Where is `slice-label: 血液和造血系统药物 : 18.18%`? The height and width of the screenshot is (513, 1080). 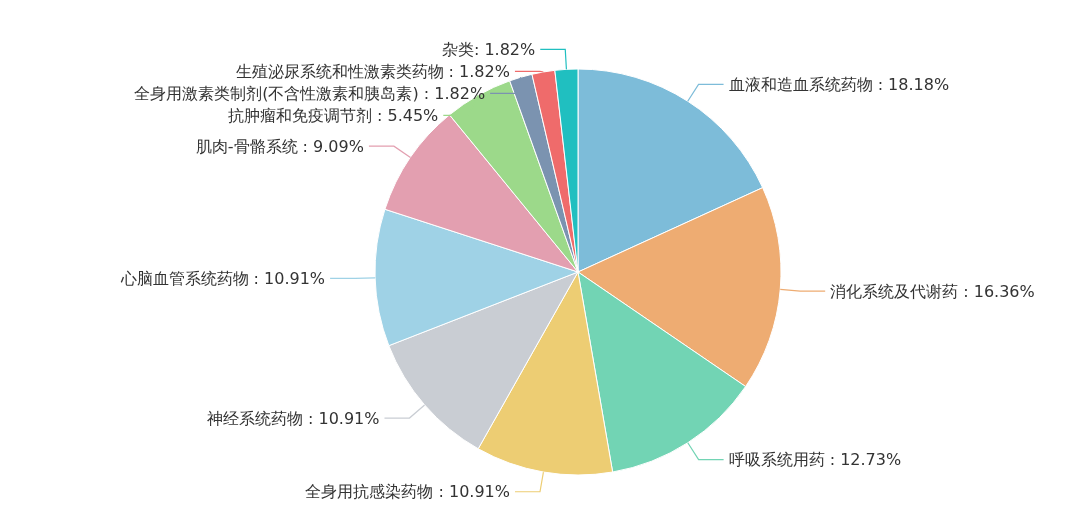 slice-label: 血液和造血系统药物 : 18.18% is located at coordinates (839, 84).